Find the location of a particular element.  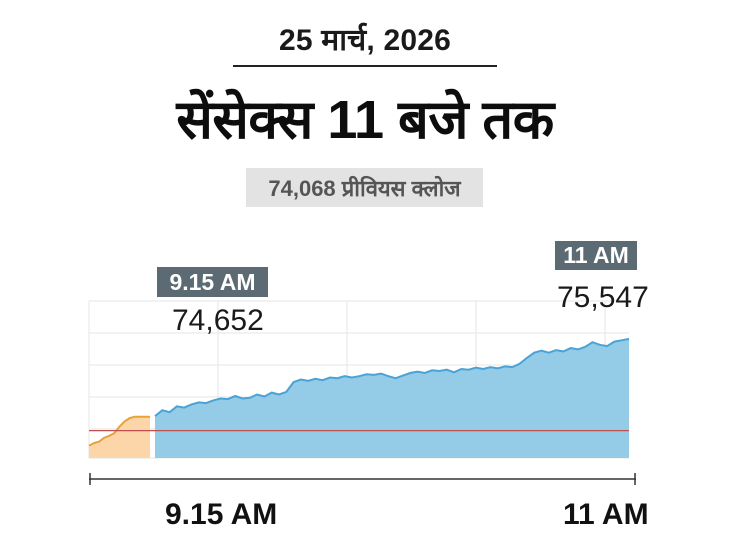

date-heading: 25 मार्च, 2026 is located at coordinates (365, 40).